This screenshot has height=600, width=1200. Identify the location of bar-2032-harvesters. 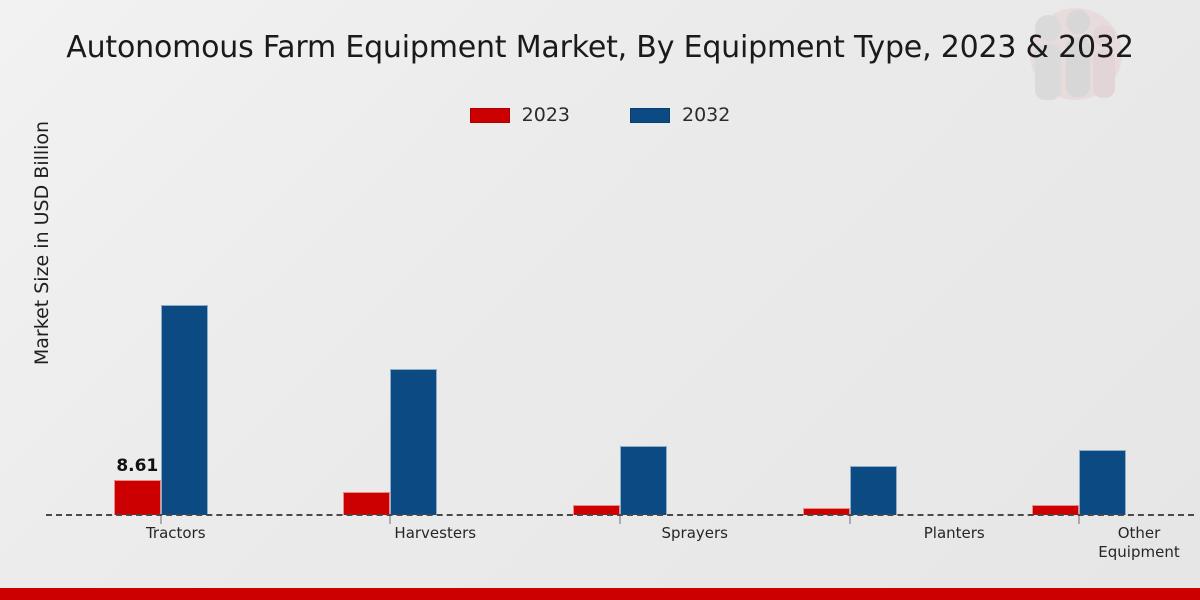
(414, 442).